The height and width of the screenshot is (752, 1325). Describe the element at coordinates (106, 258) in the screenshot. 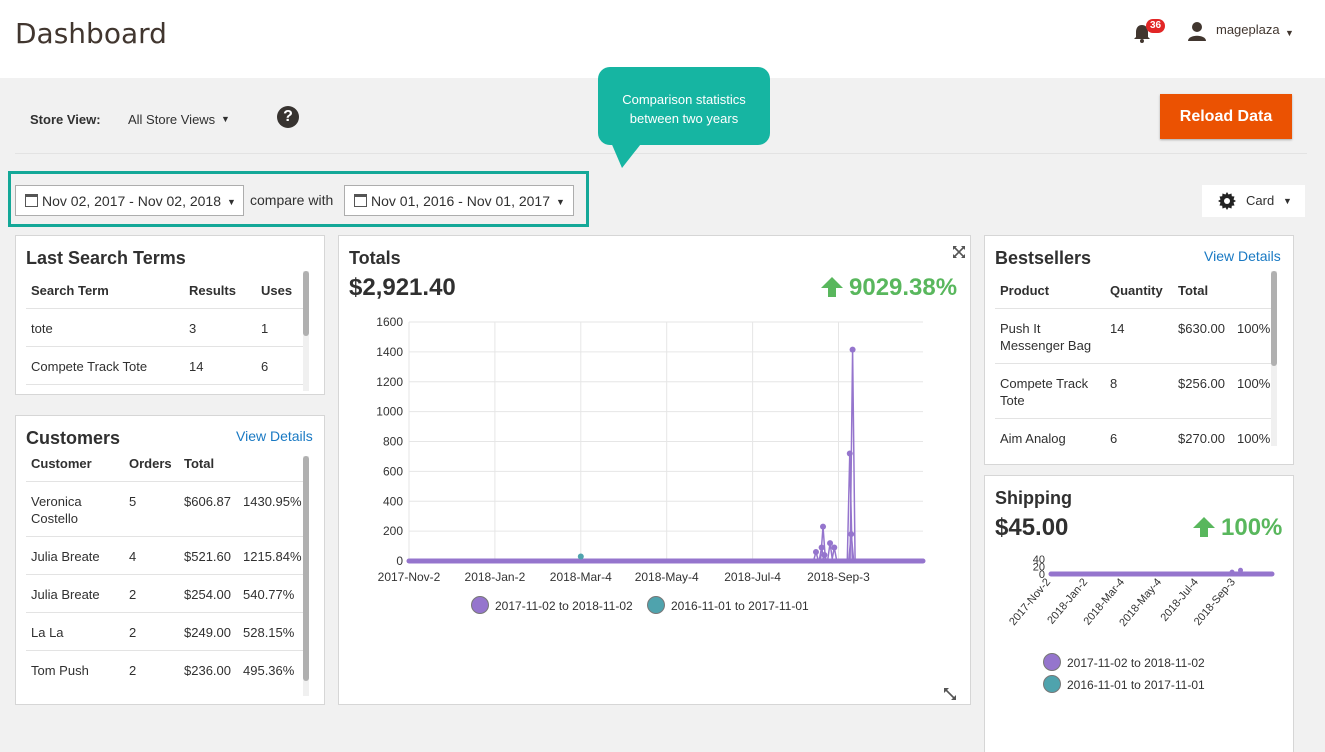

I see `panel-title: Last Search Terms` at that location.